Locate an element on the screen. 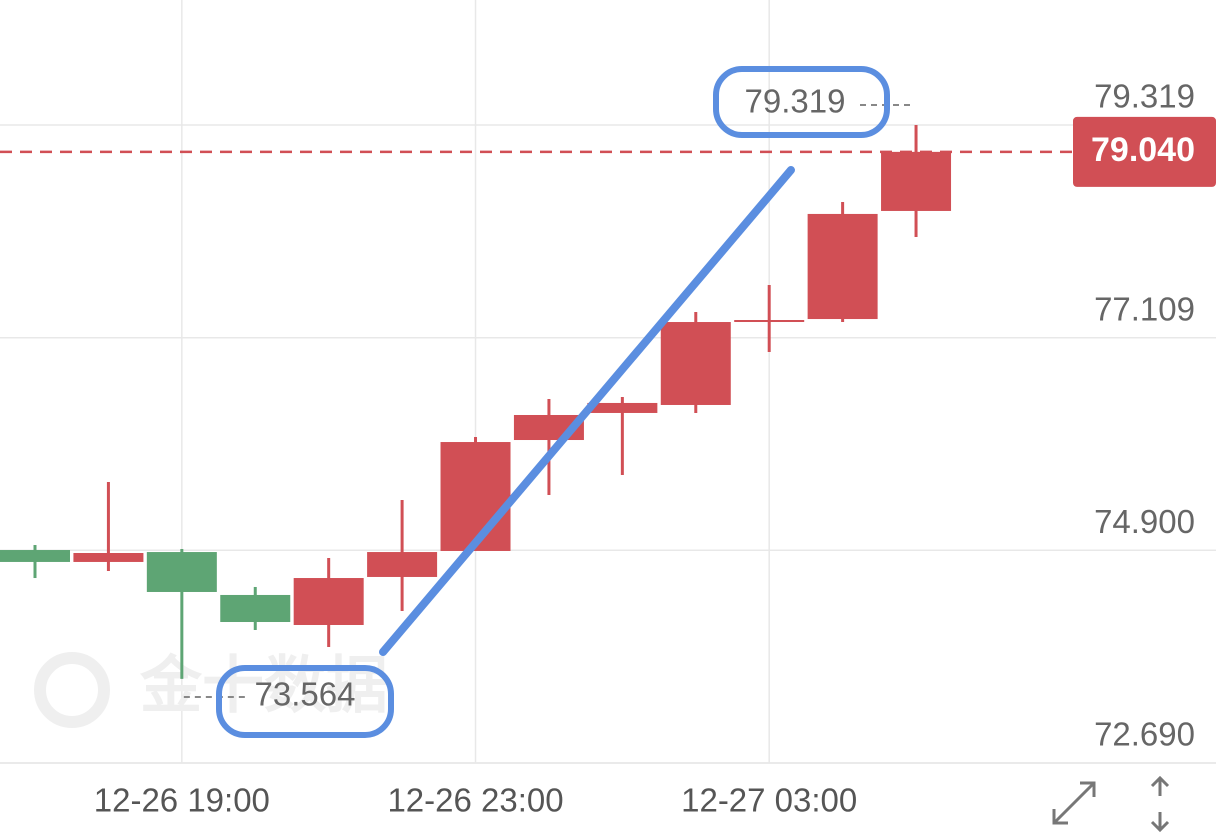 Image resolution: width=1216 pixels, height=833 pixels. y-tick-label: 79.319 is located at coordinates (1144, 96).